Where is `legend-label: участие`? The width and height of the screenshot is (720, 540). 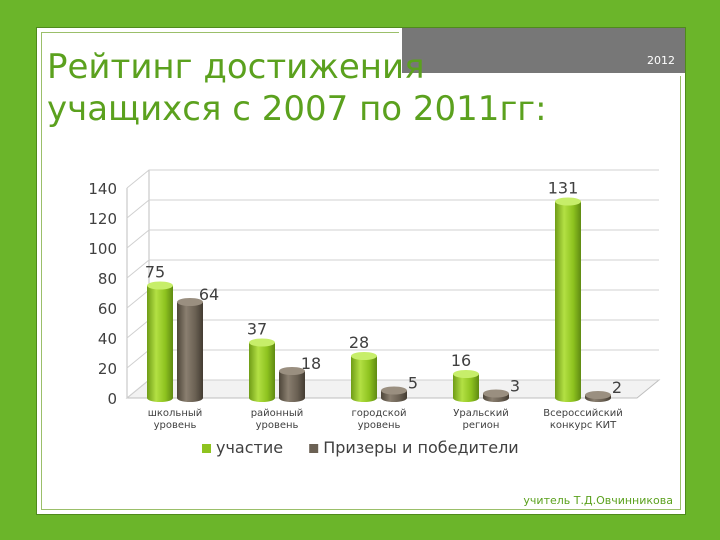 legend-label: участие is located at coordinates (249, 447).